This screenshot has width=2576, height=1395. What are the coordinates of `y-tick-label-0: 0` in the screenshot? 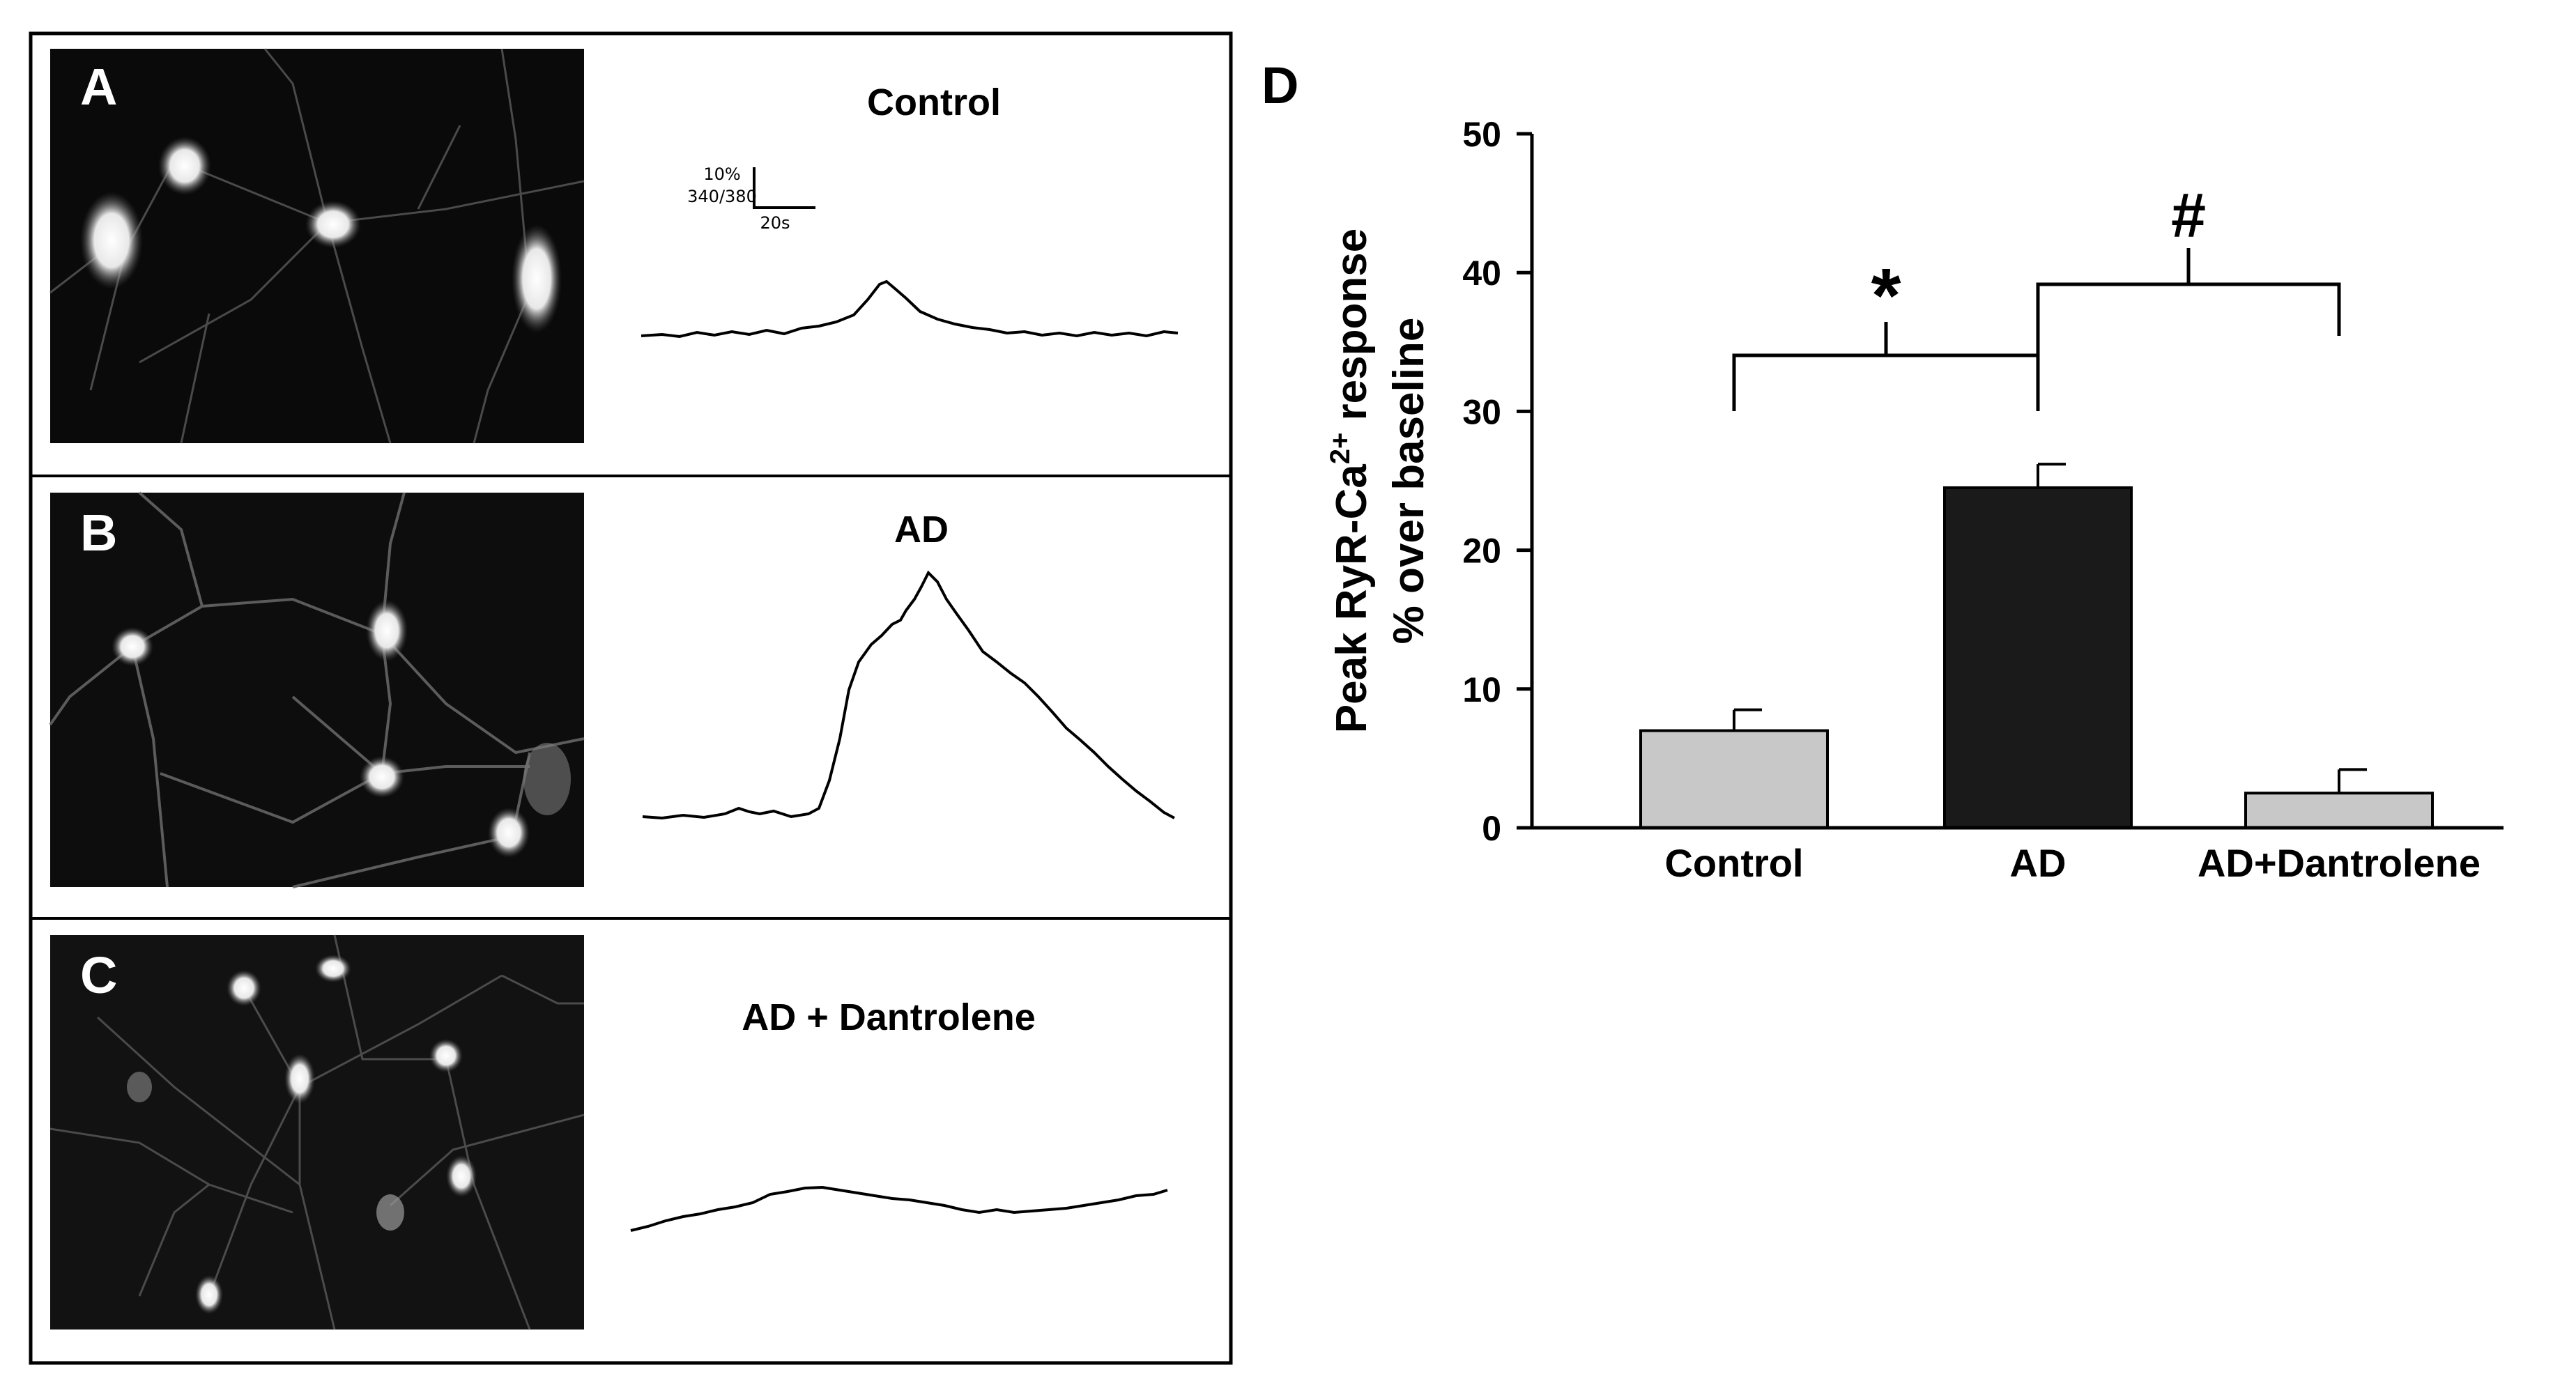 It's located at (1491, 828).